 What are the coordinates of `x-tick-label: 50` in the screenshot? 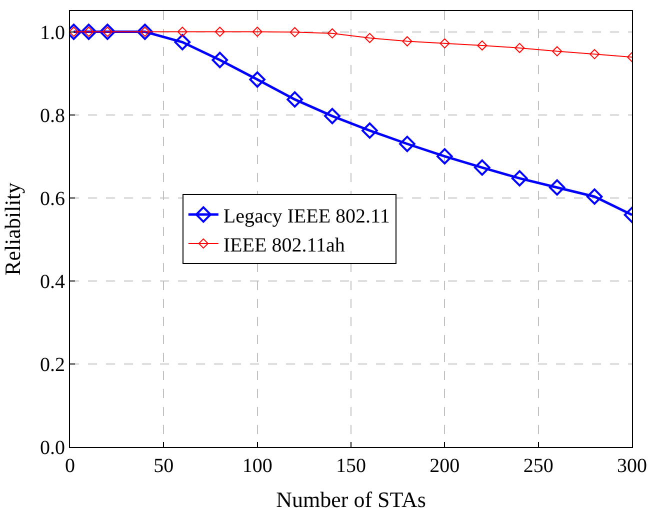 It's located at (164, 466).